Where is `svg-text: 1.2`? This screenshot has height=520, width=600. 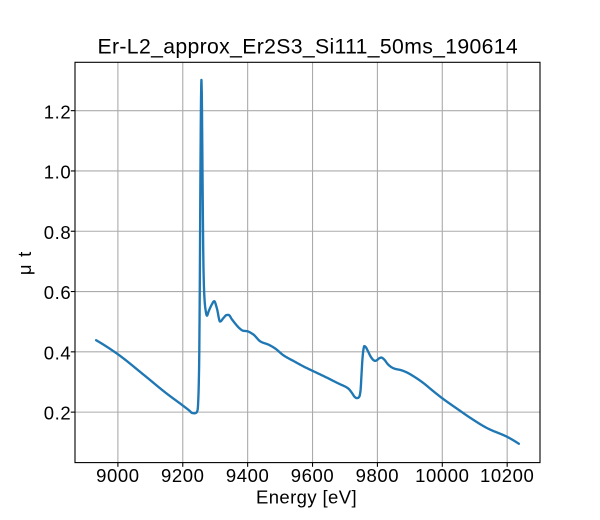 svg-text: 1.2 is located at coordinates (58, 111).